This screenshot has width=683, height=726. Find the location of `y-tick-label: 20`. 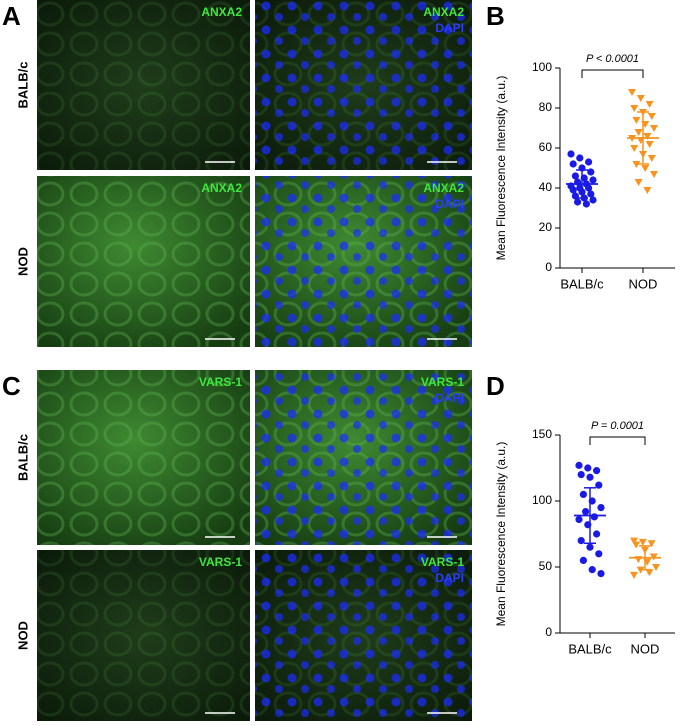

y-tick-label: 20 is located at coordinates (546, 227).